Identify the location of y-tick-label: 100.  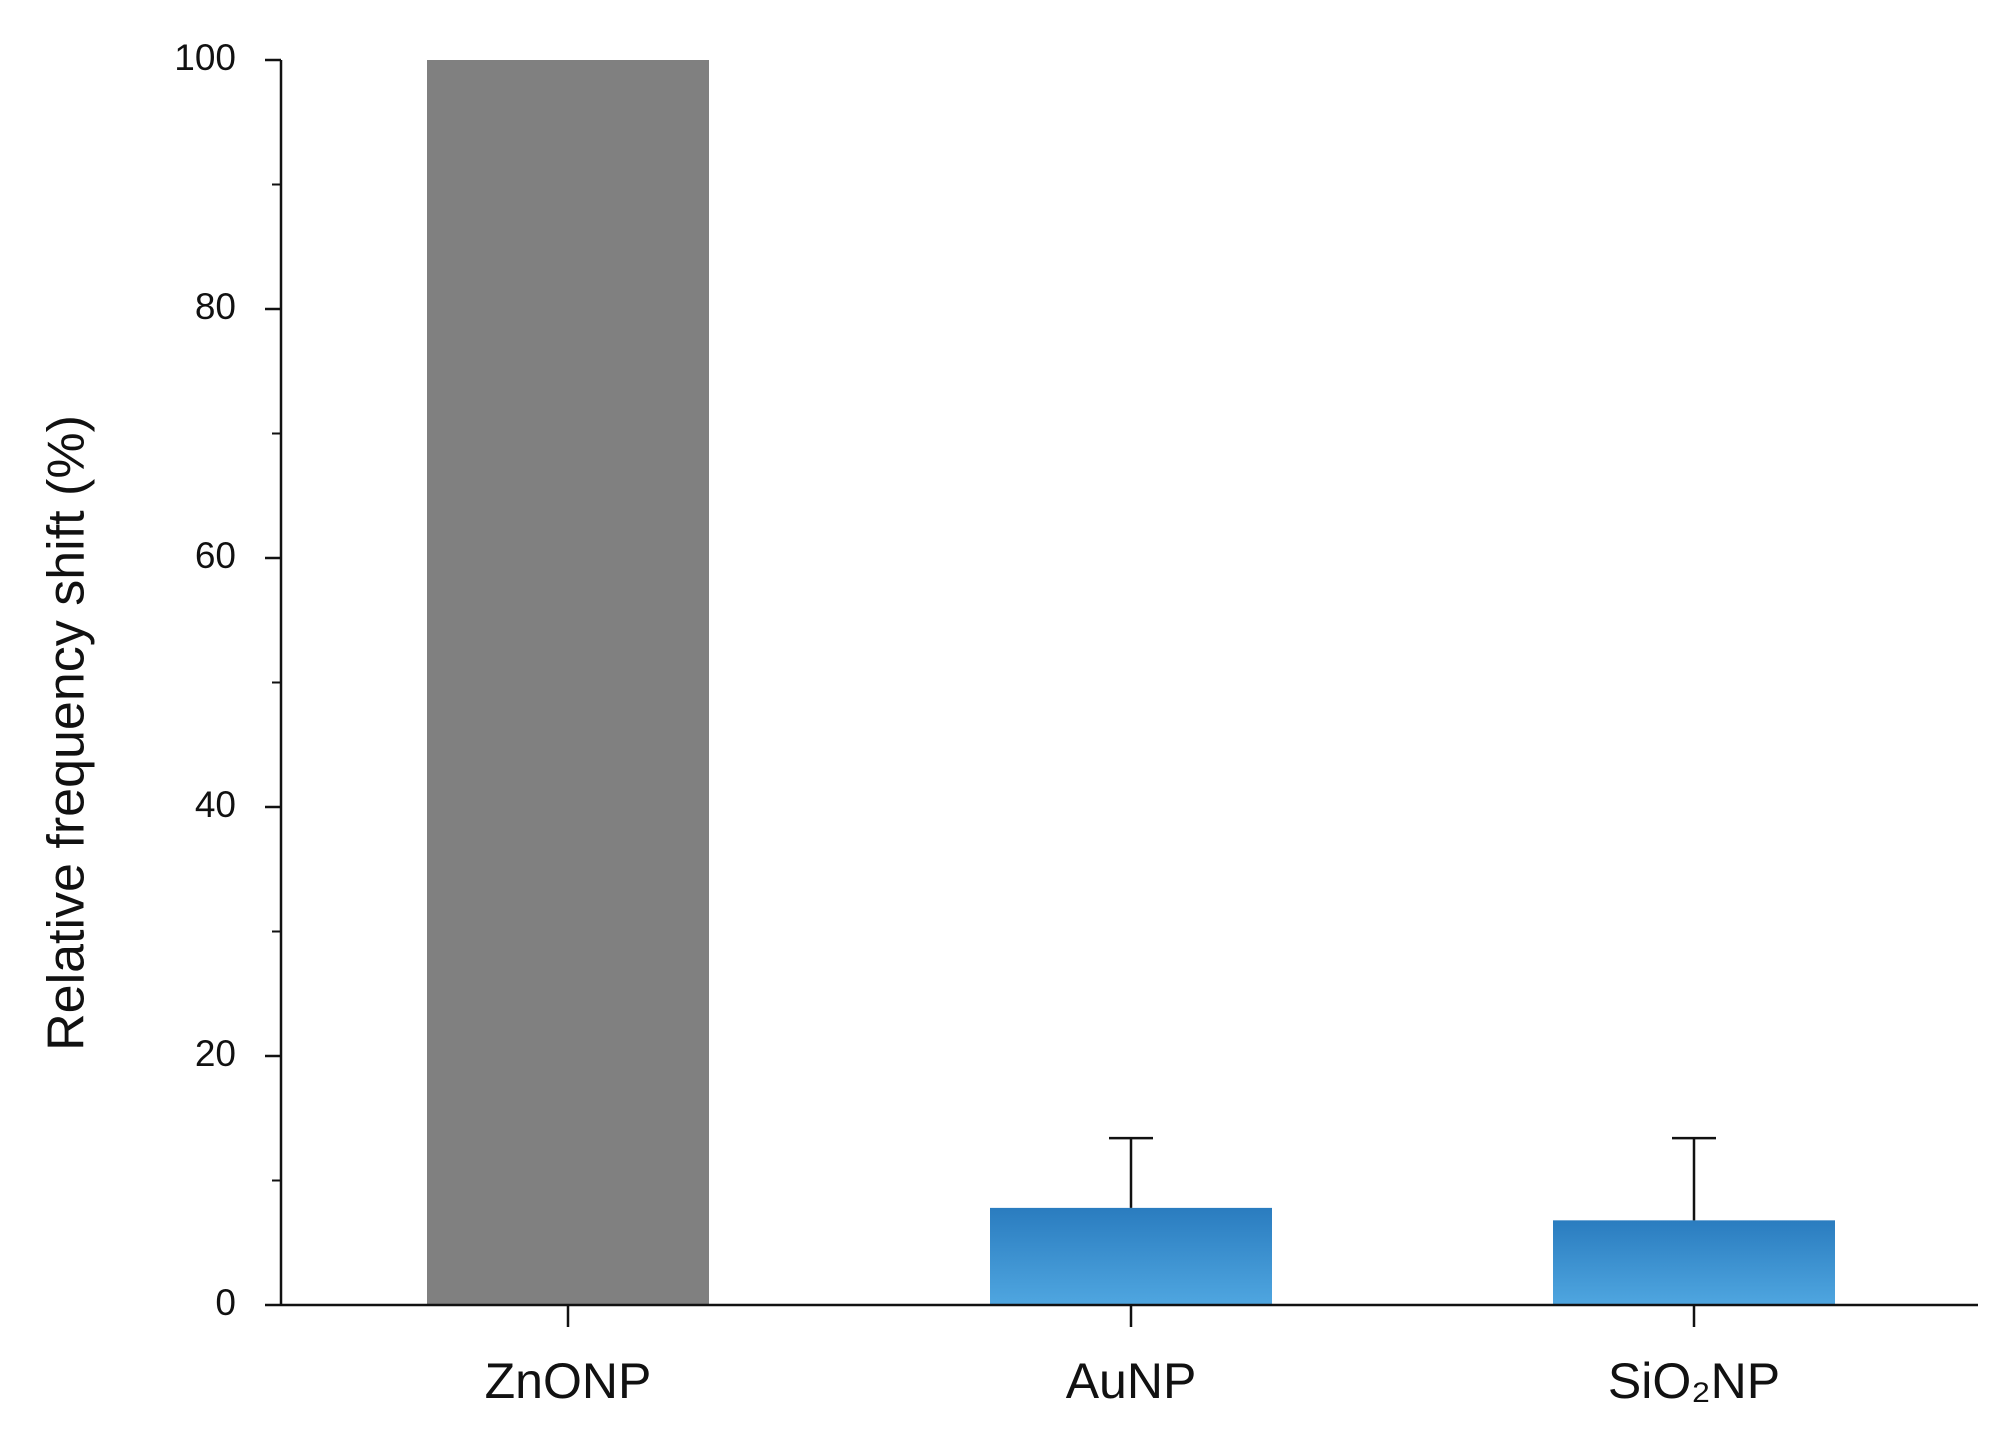
(205, 57).